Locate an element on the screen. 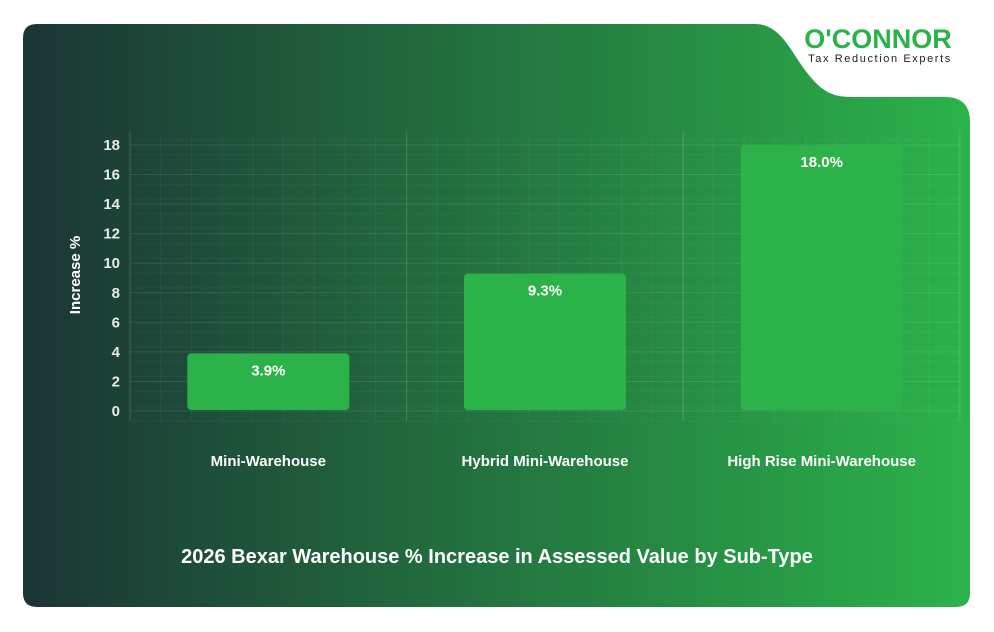 This screenshot has width=994, height=632. y-tick-label: 4 is located at coordinates (116, 352).